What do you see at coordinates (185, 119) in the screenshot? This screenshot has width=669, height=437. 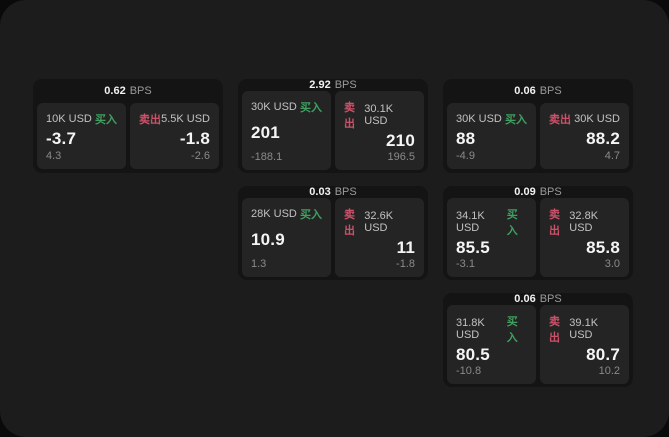 I see `sell-amount: 5.5K USD` at bounding box center [185, 119].